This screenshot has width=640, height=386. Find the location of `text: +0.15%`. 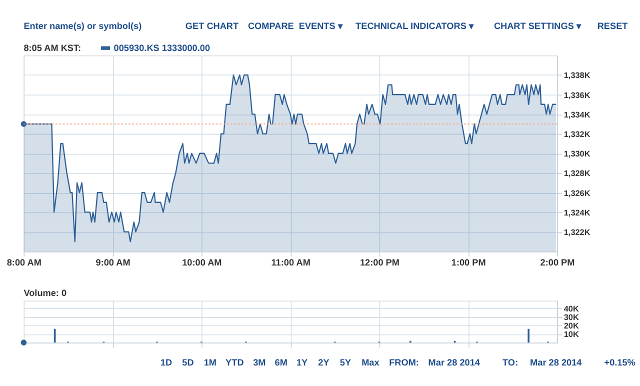

text: +0.15% is located at coordinates (620, 362).